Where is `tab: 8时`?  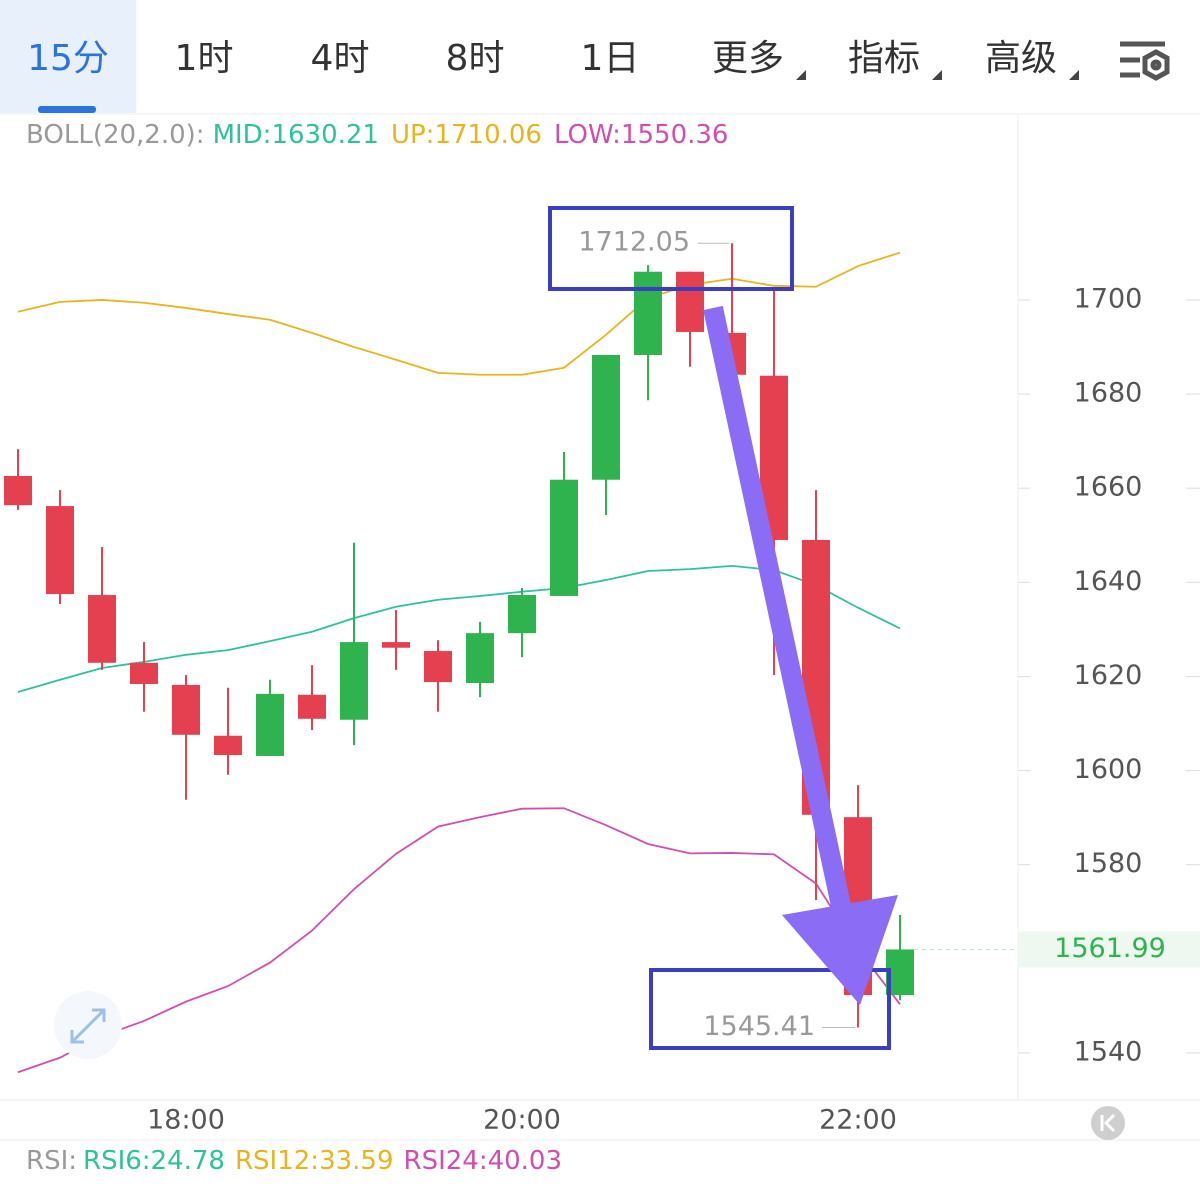
tab: 8时 is located at coordinates (475, 58).